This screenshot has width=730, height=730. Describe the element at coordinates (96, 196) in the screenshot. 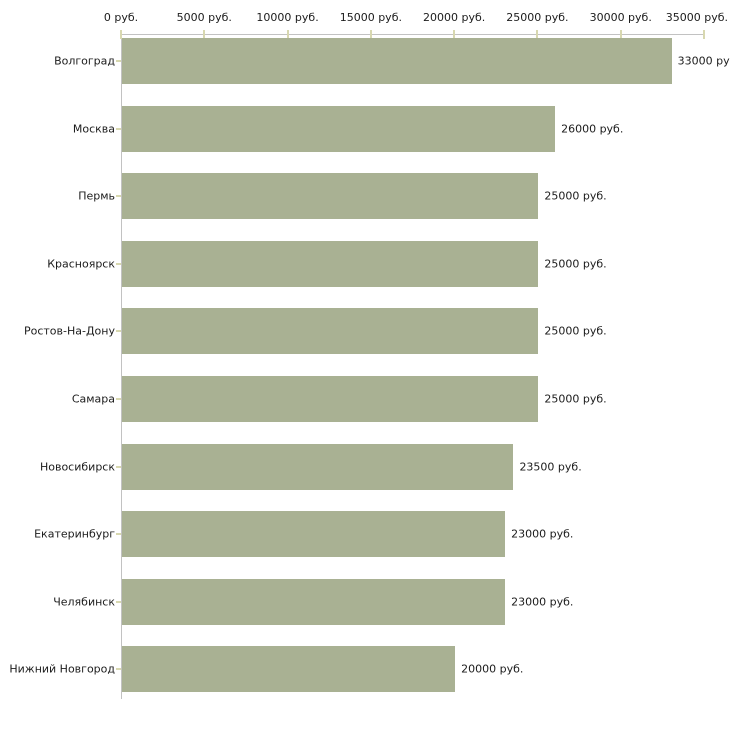

I see `y-axis-category-label: Пермь` at that location.